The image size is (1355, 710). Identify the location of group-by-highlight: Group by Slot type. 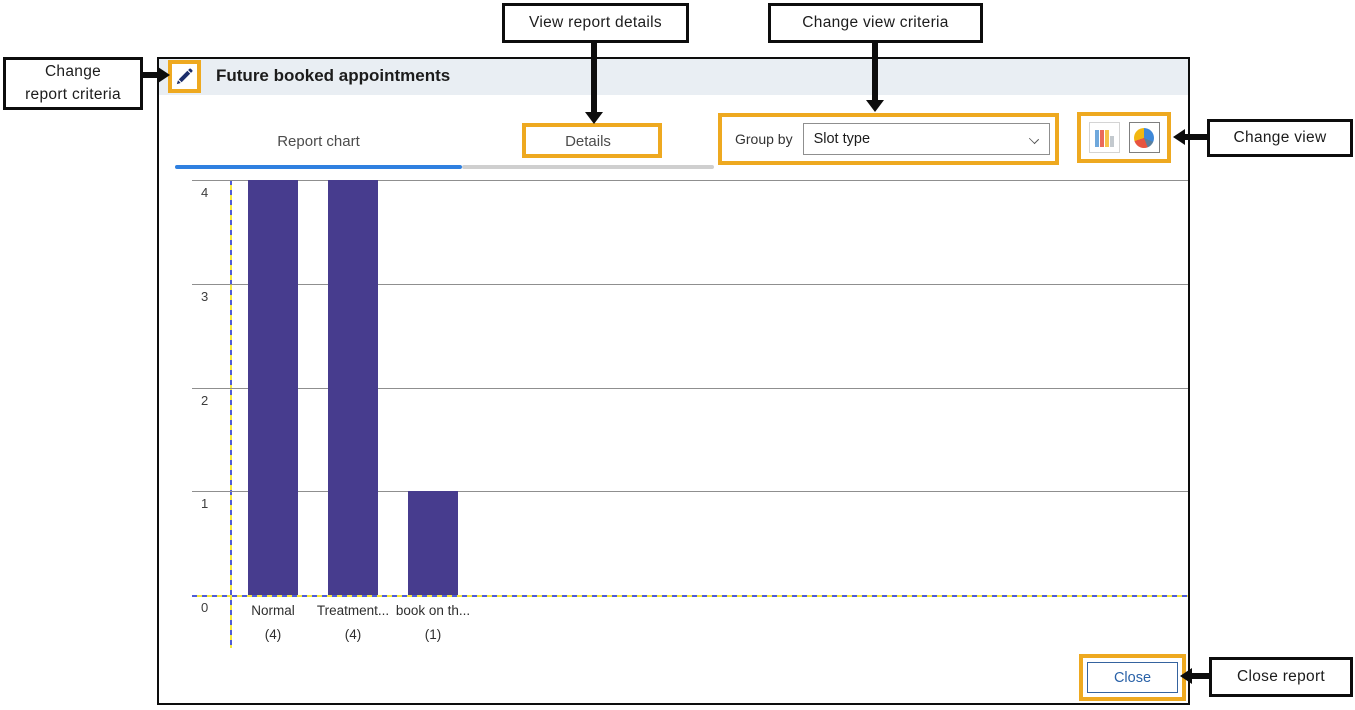
(888, 139).